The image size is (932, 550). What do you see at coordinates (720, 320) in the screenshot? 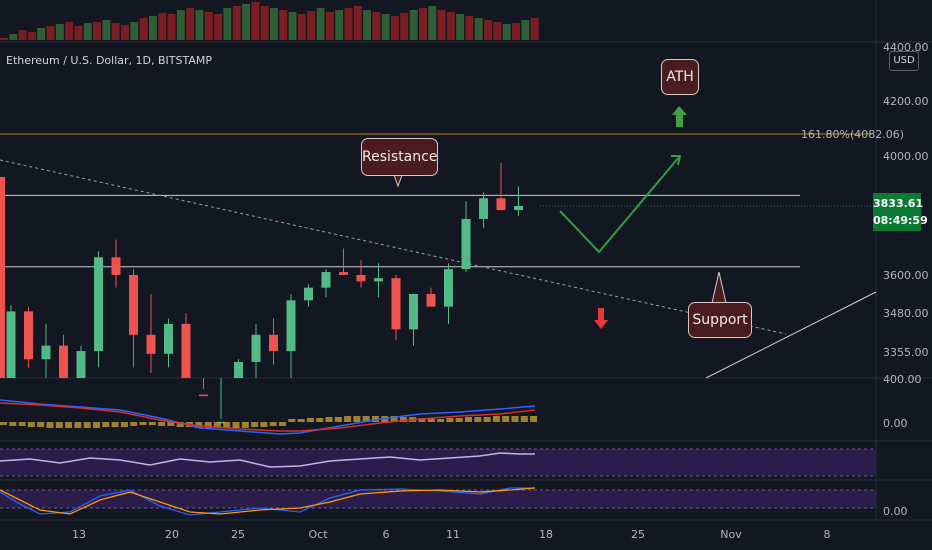
I see `support-callout: Support` at bounding box center [720, 320].